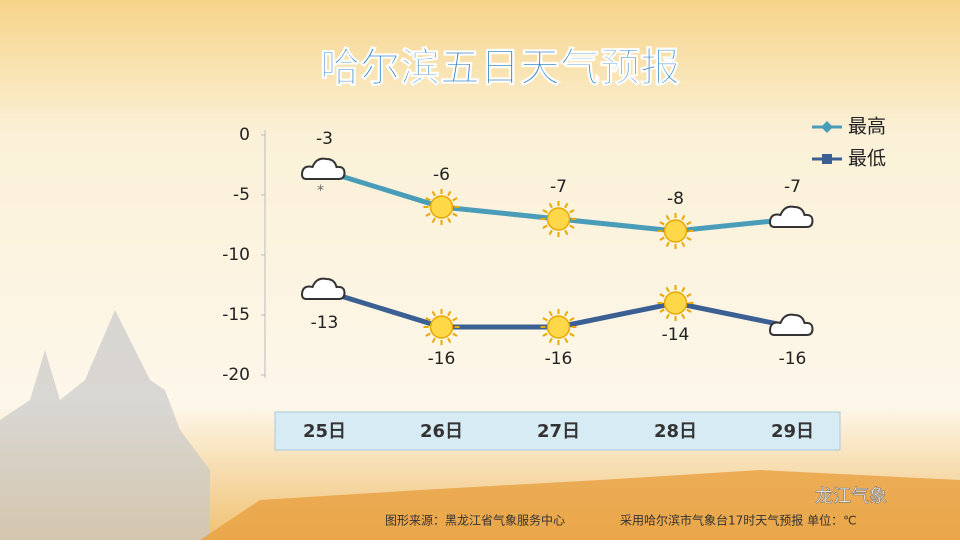 Image resolution: width=960 pixels, height=544 pixels. I want to click on data-label: -14, so click(676, 335).